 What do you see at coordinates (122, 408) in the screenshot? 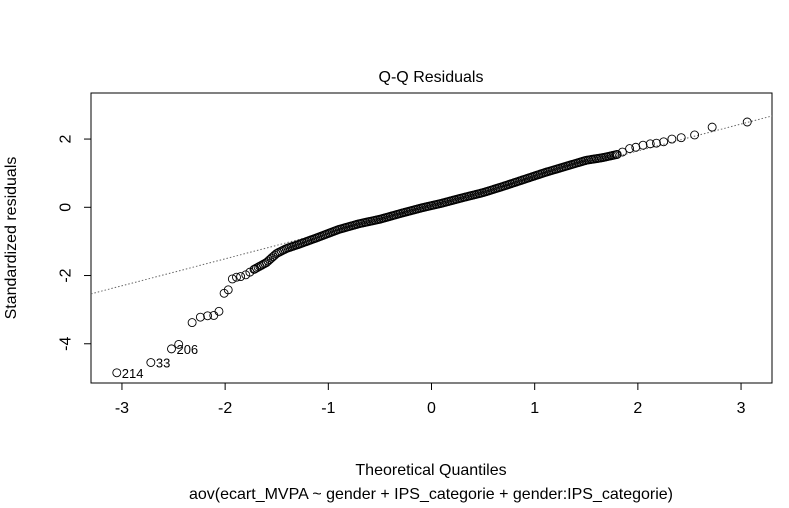
I see `x-tick-label: -3` at bounding box center [122, 408].